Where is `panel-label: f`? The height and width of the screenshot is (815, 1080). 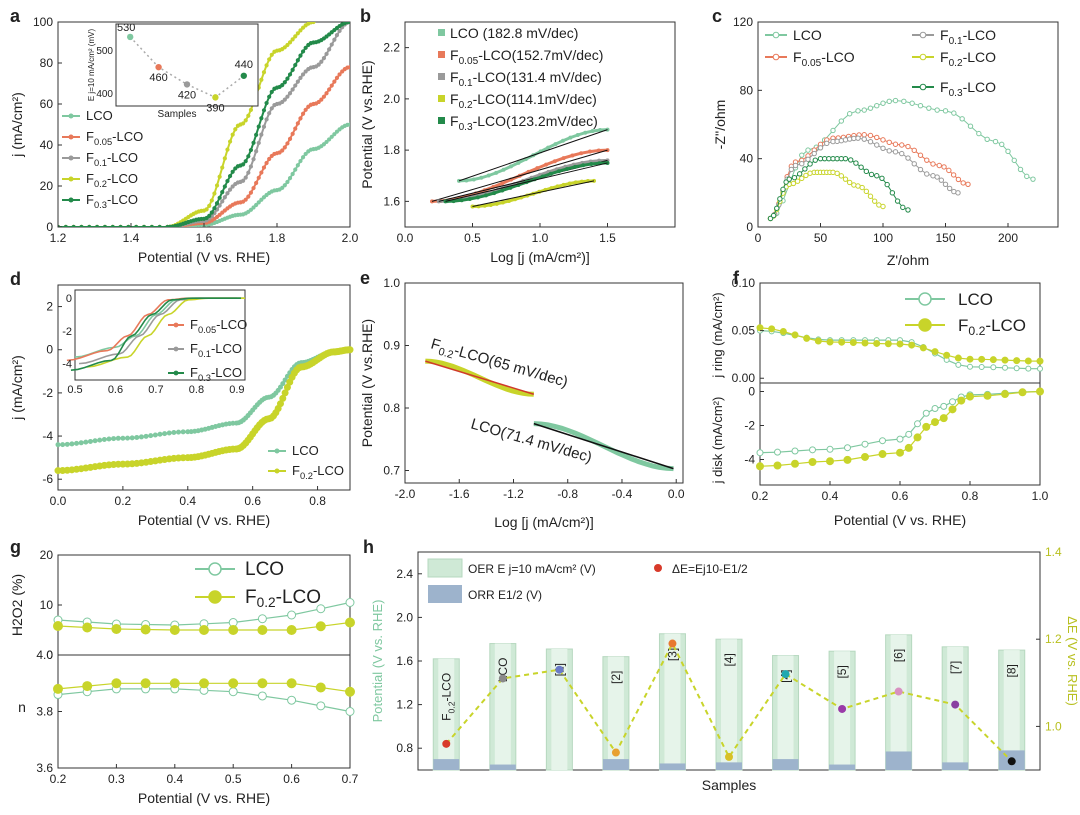 panel-label: f is located at coordinates (736, 278).